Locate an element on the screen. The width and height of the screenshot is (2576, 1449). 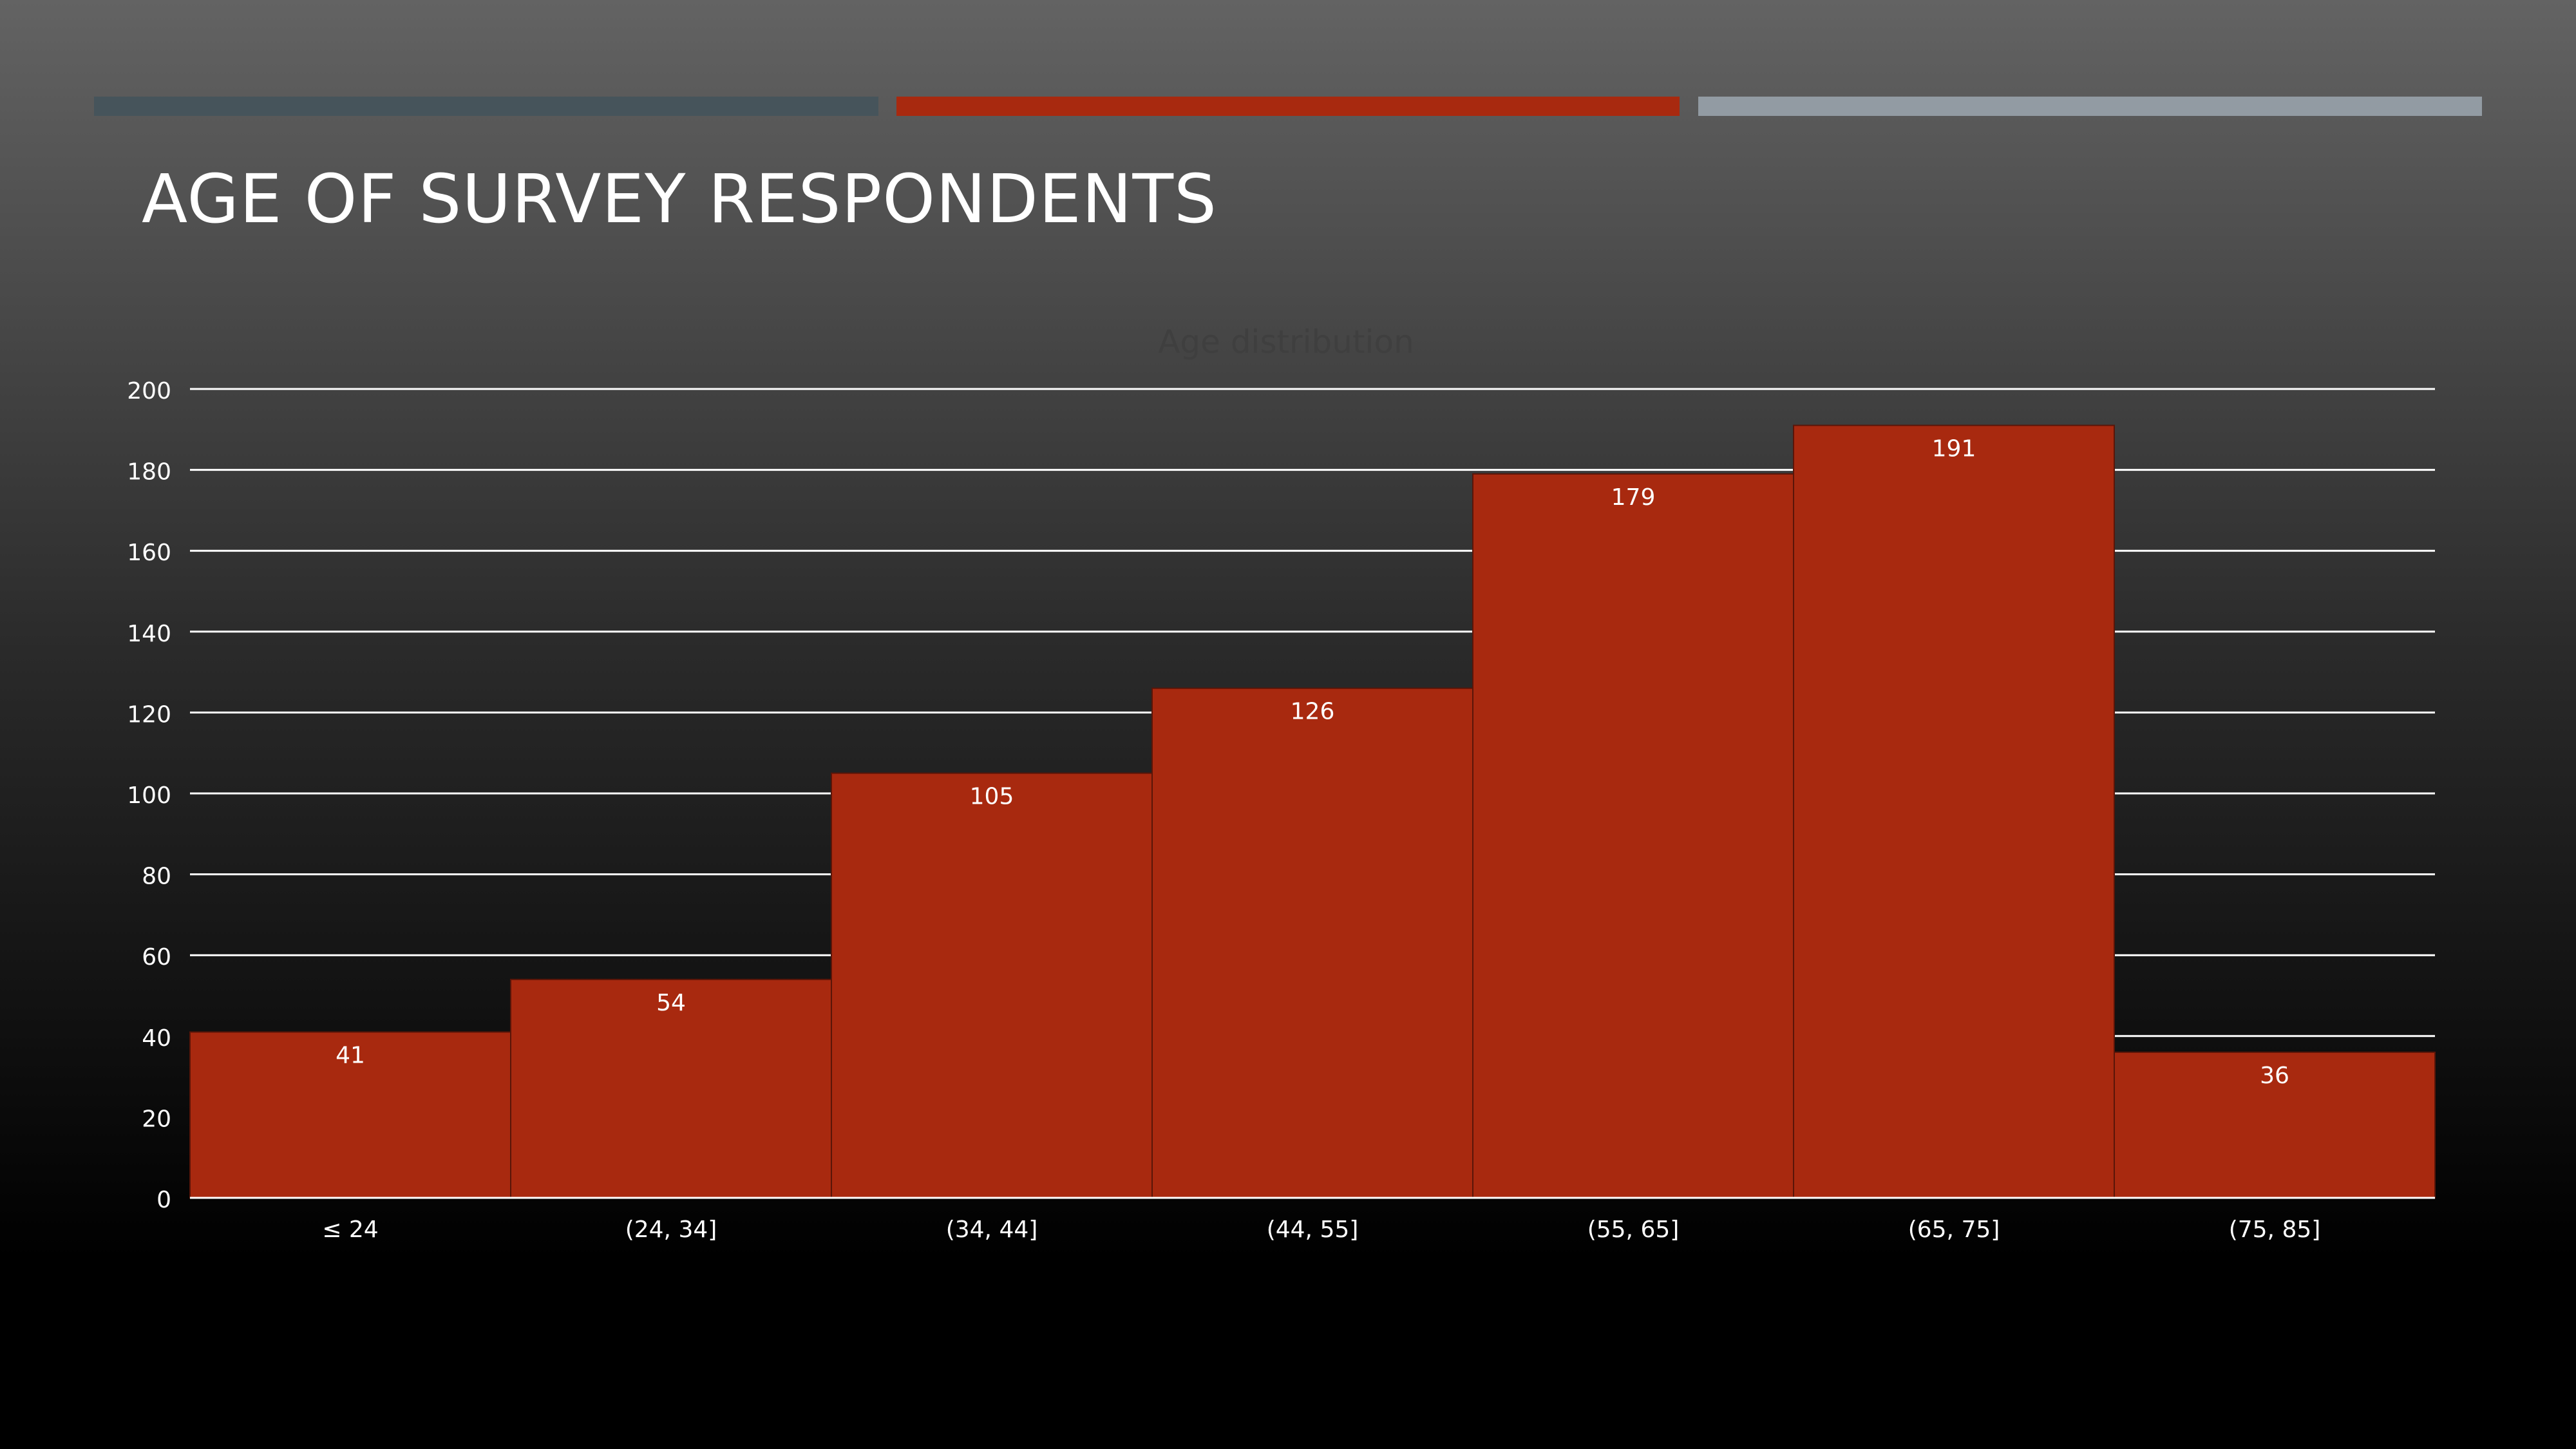
x-tick-label: (24, 34] is located at coordinates (671, 1230).